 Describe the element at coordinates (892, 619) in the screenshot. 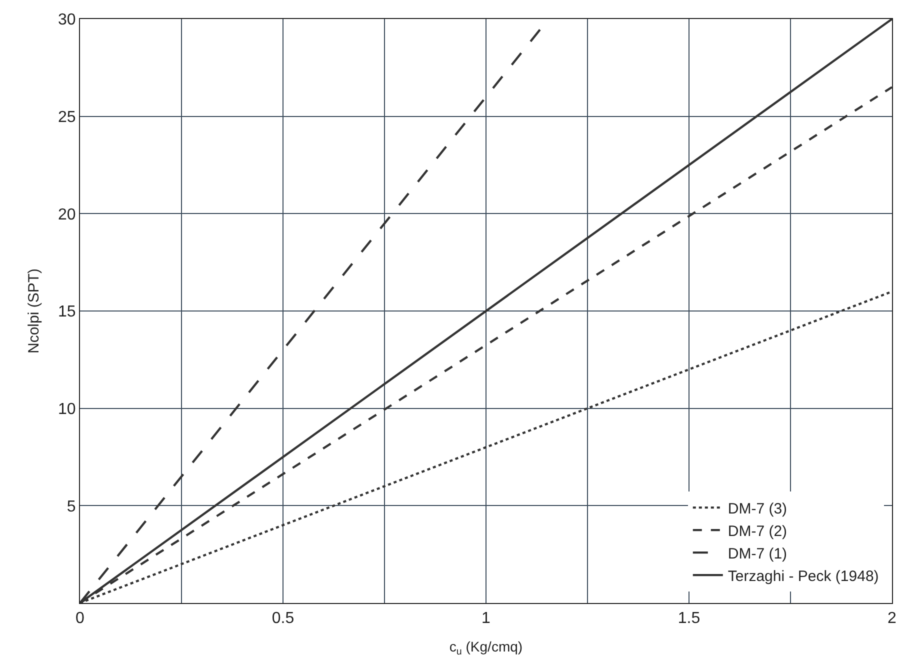

I see `x-tick-label: 2` at that location.